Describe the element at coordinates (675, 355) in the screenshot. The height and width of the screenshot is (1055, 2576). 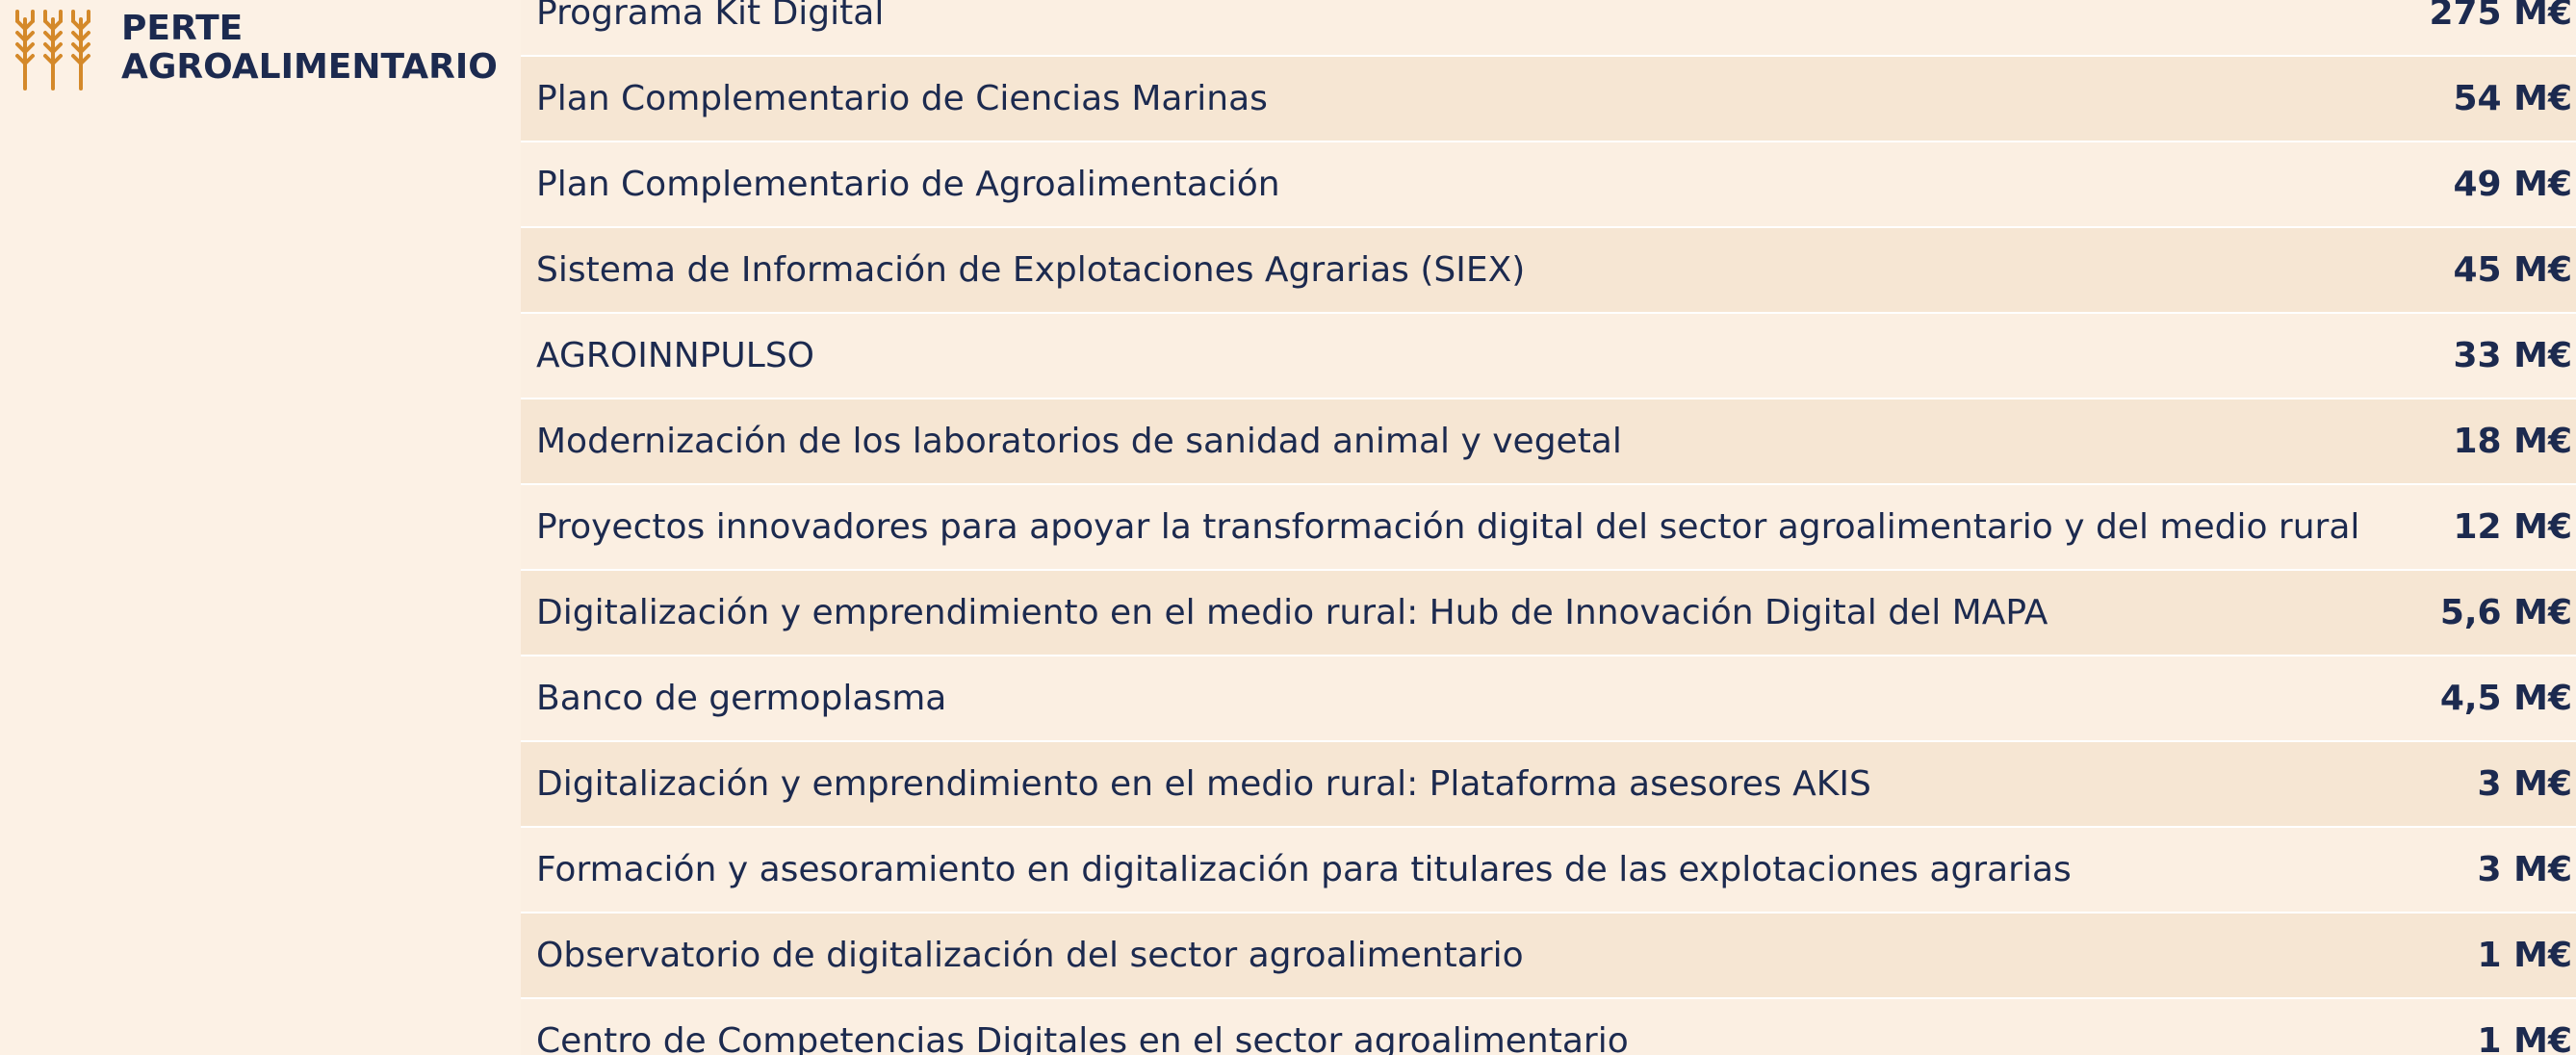
I see `row-label: AGROINNPULSO` at that location.